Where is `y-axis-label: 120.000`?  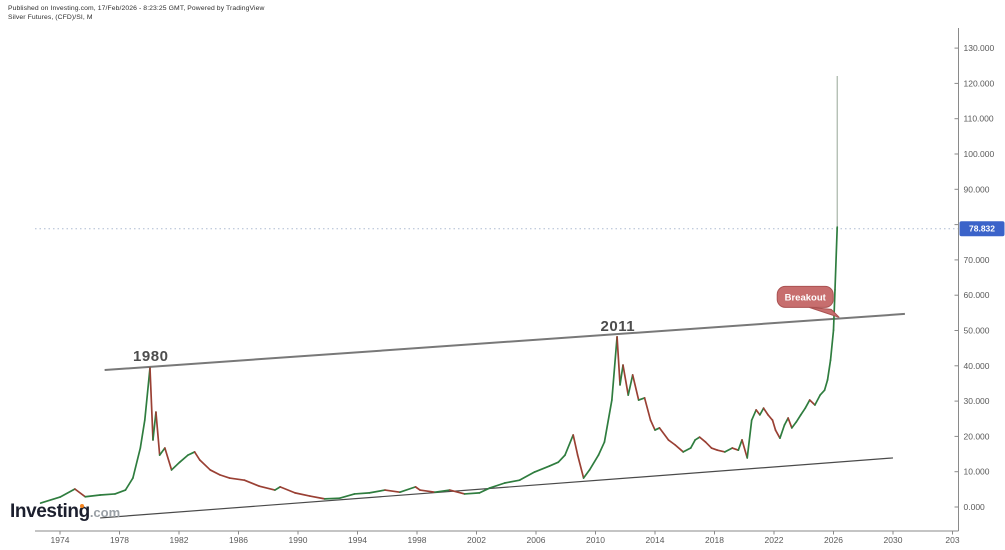
y-axis-label: 120.000 is located at coordinates (979, 83).